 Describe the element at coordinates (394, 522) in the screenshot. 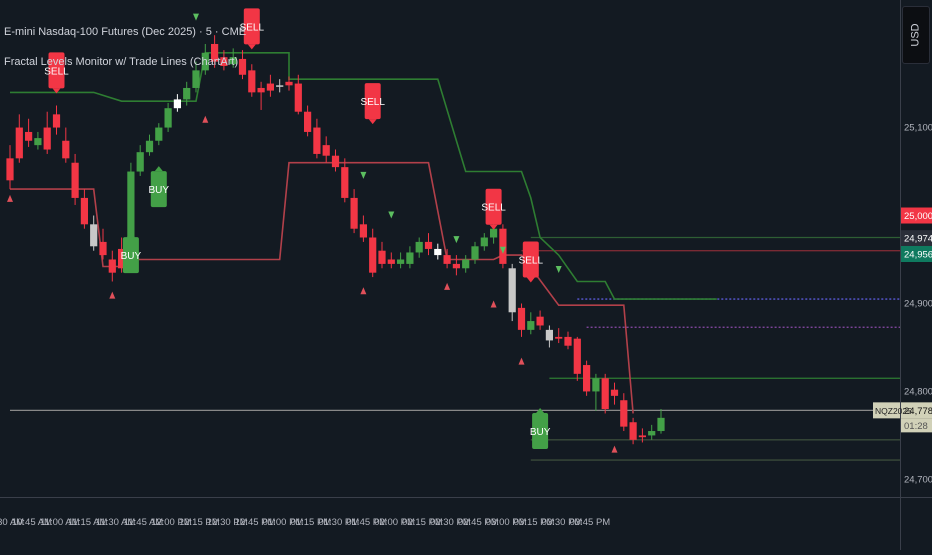

I see `time-tick-label: 02:00 PM` at that location.